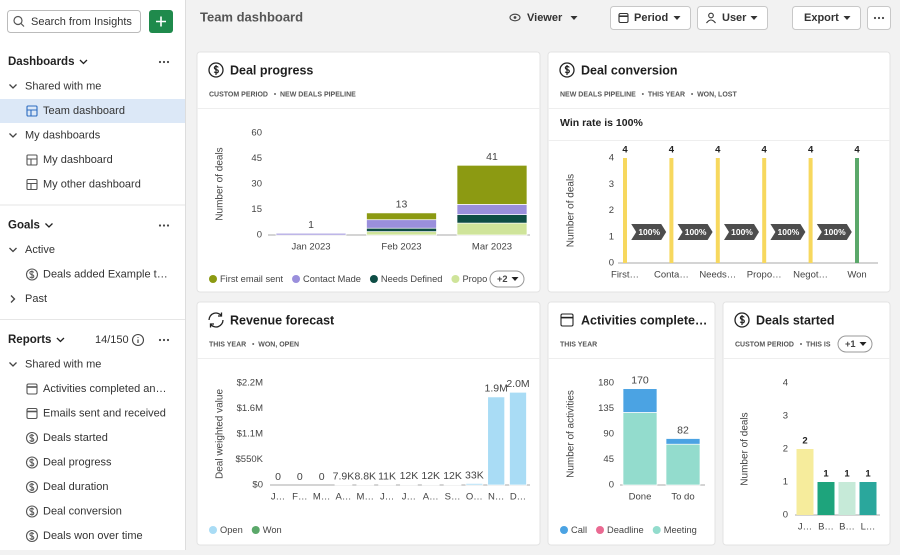 The image size is (900, 555). What do you see at coordinates (75, 438) in the screenshot?
I see `nav-item: Deals started` at bounding box center [75, 438].